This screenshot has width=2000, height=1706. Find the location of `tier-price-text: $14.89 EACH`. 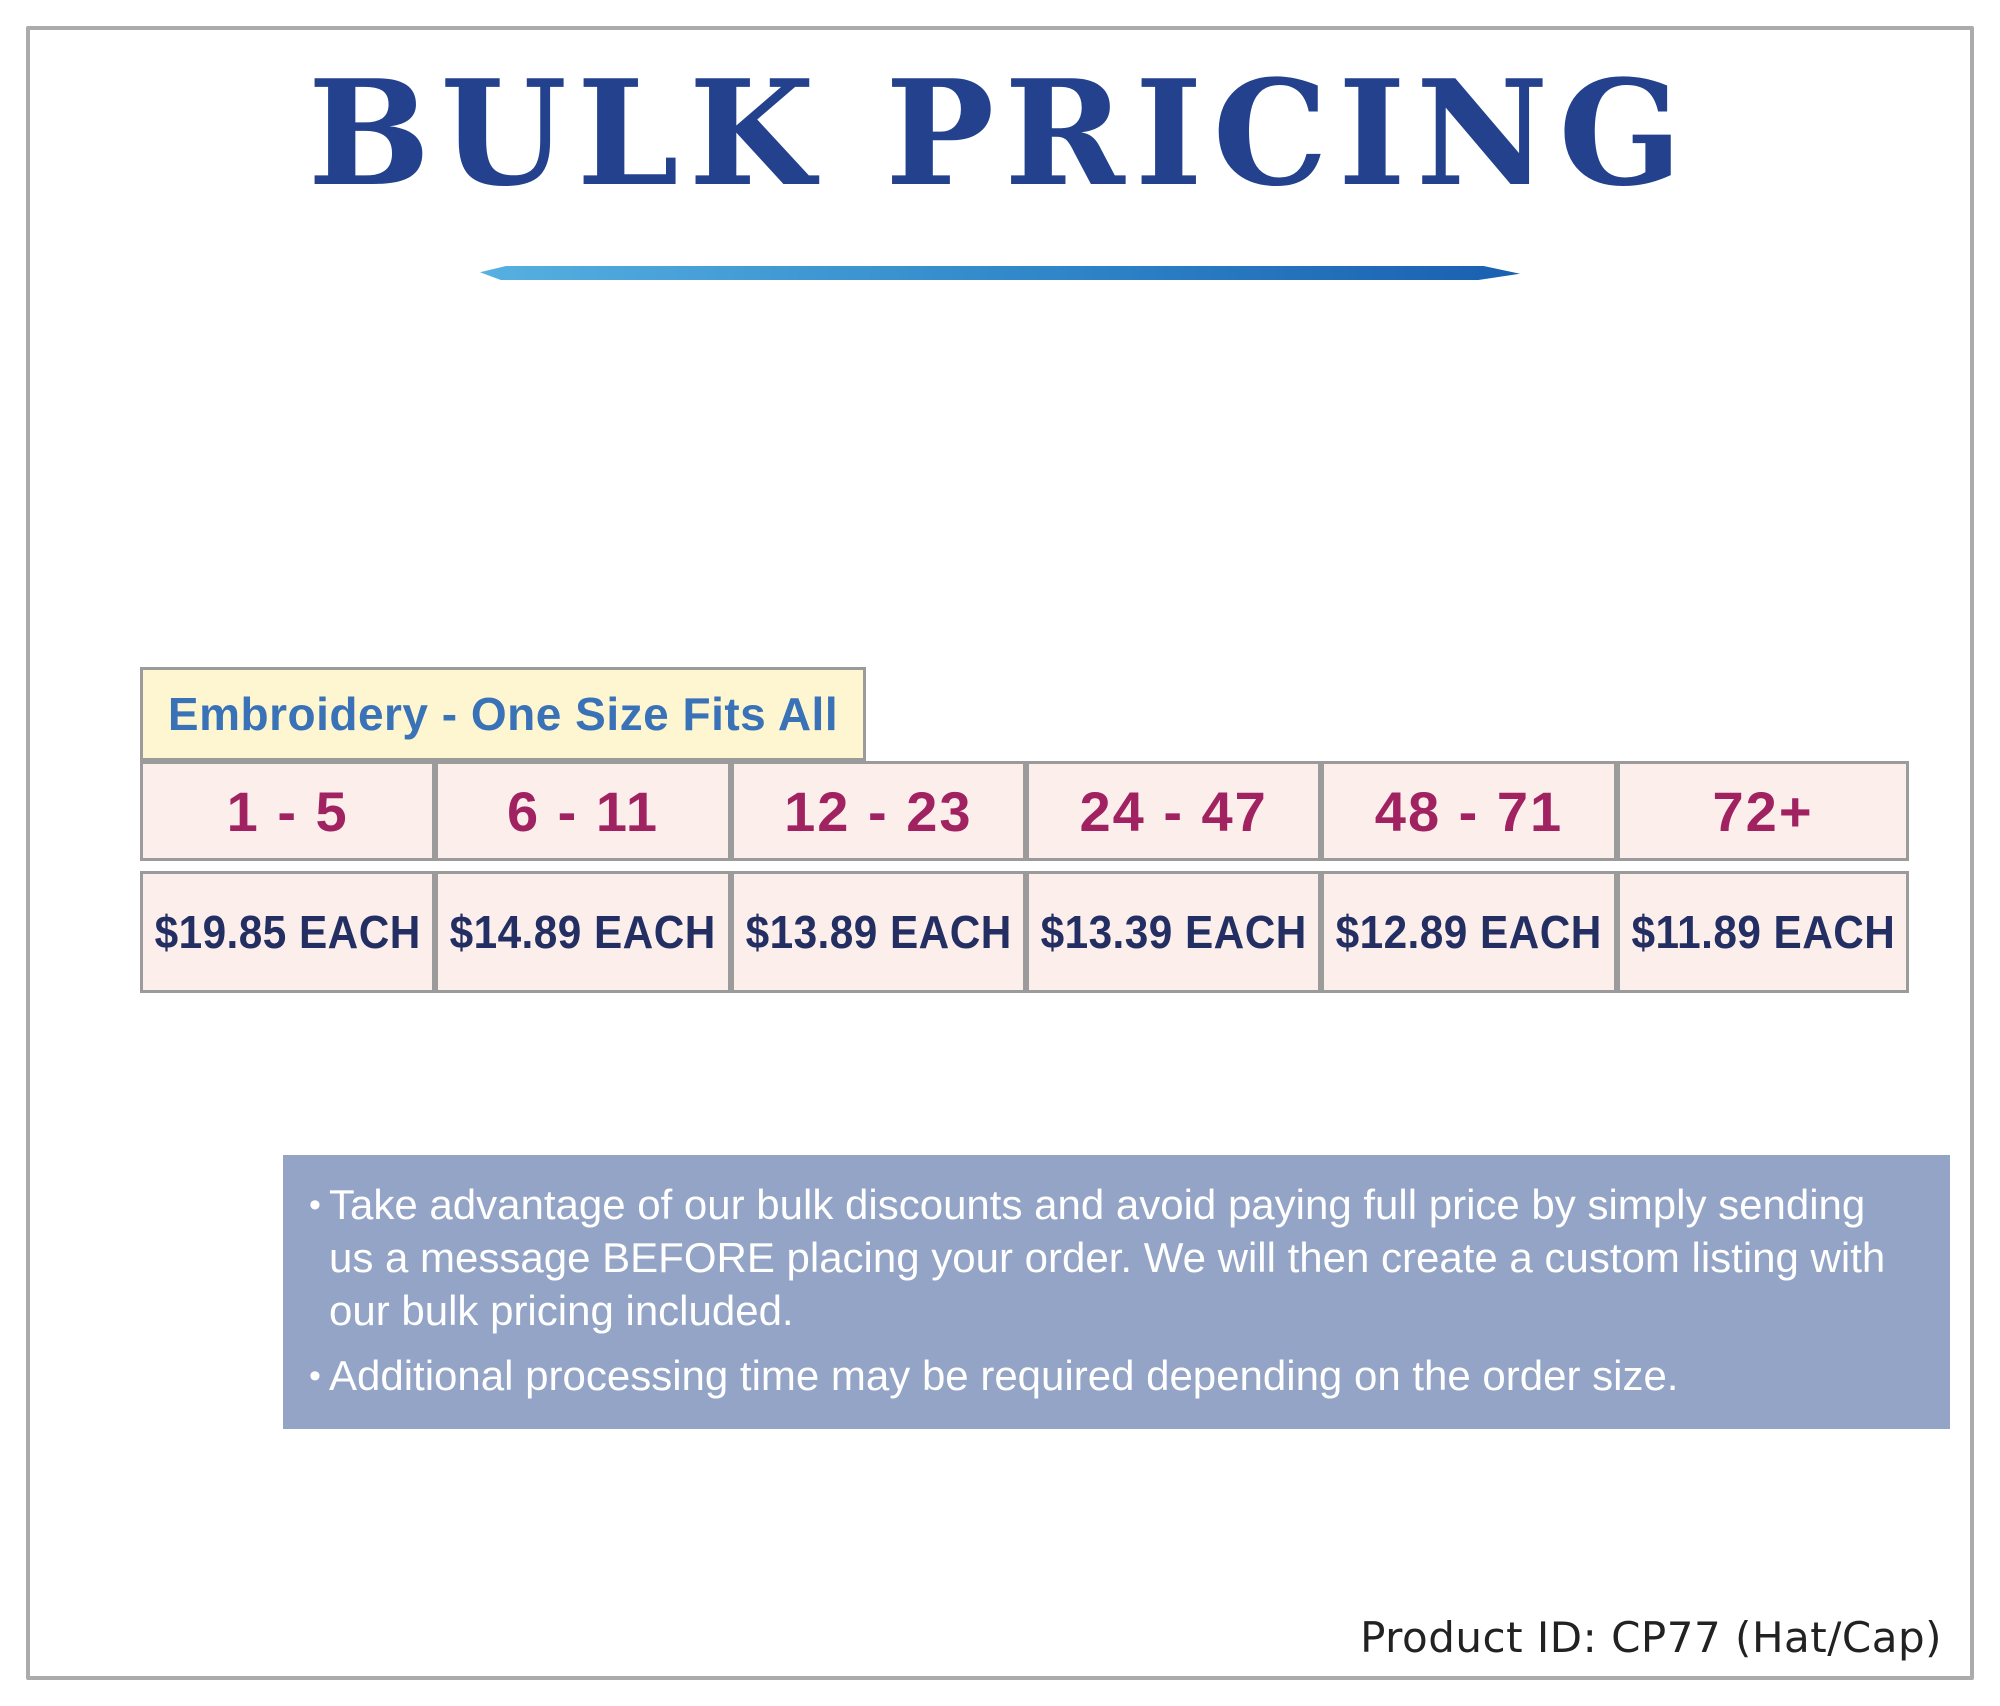

tier-price-text: $14.89 EACH is located at coordinates (583, 932).